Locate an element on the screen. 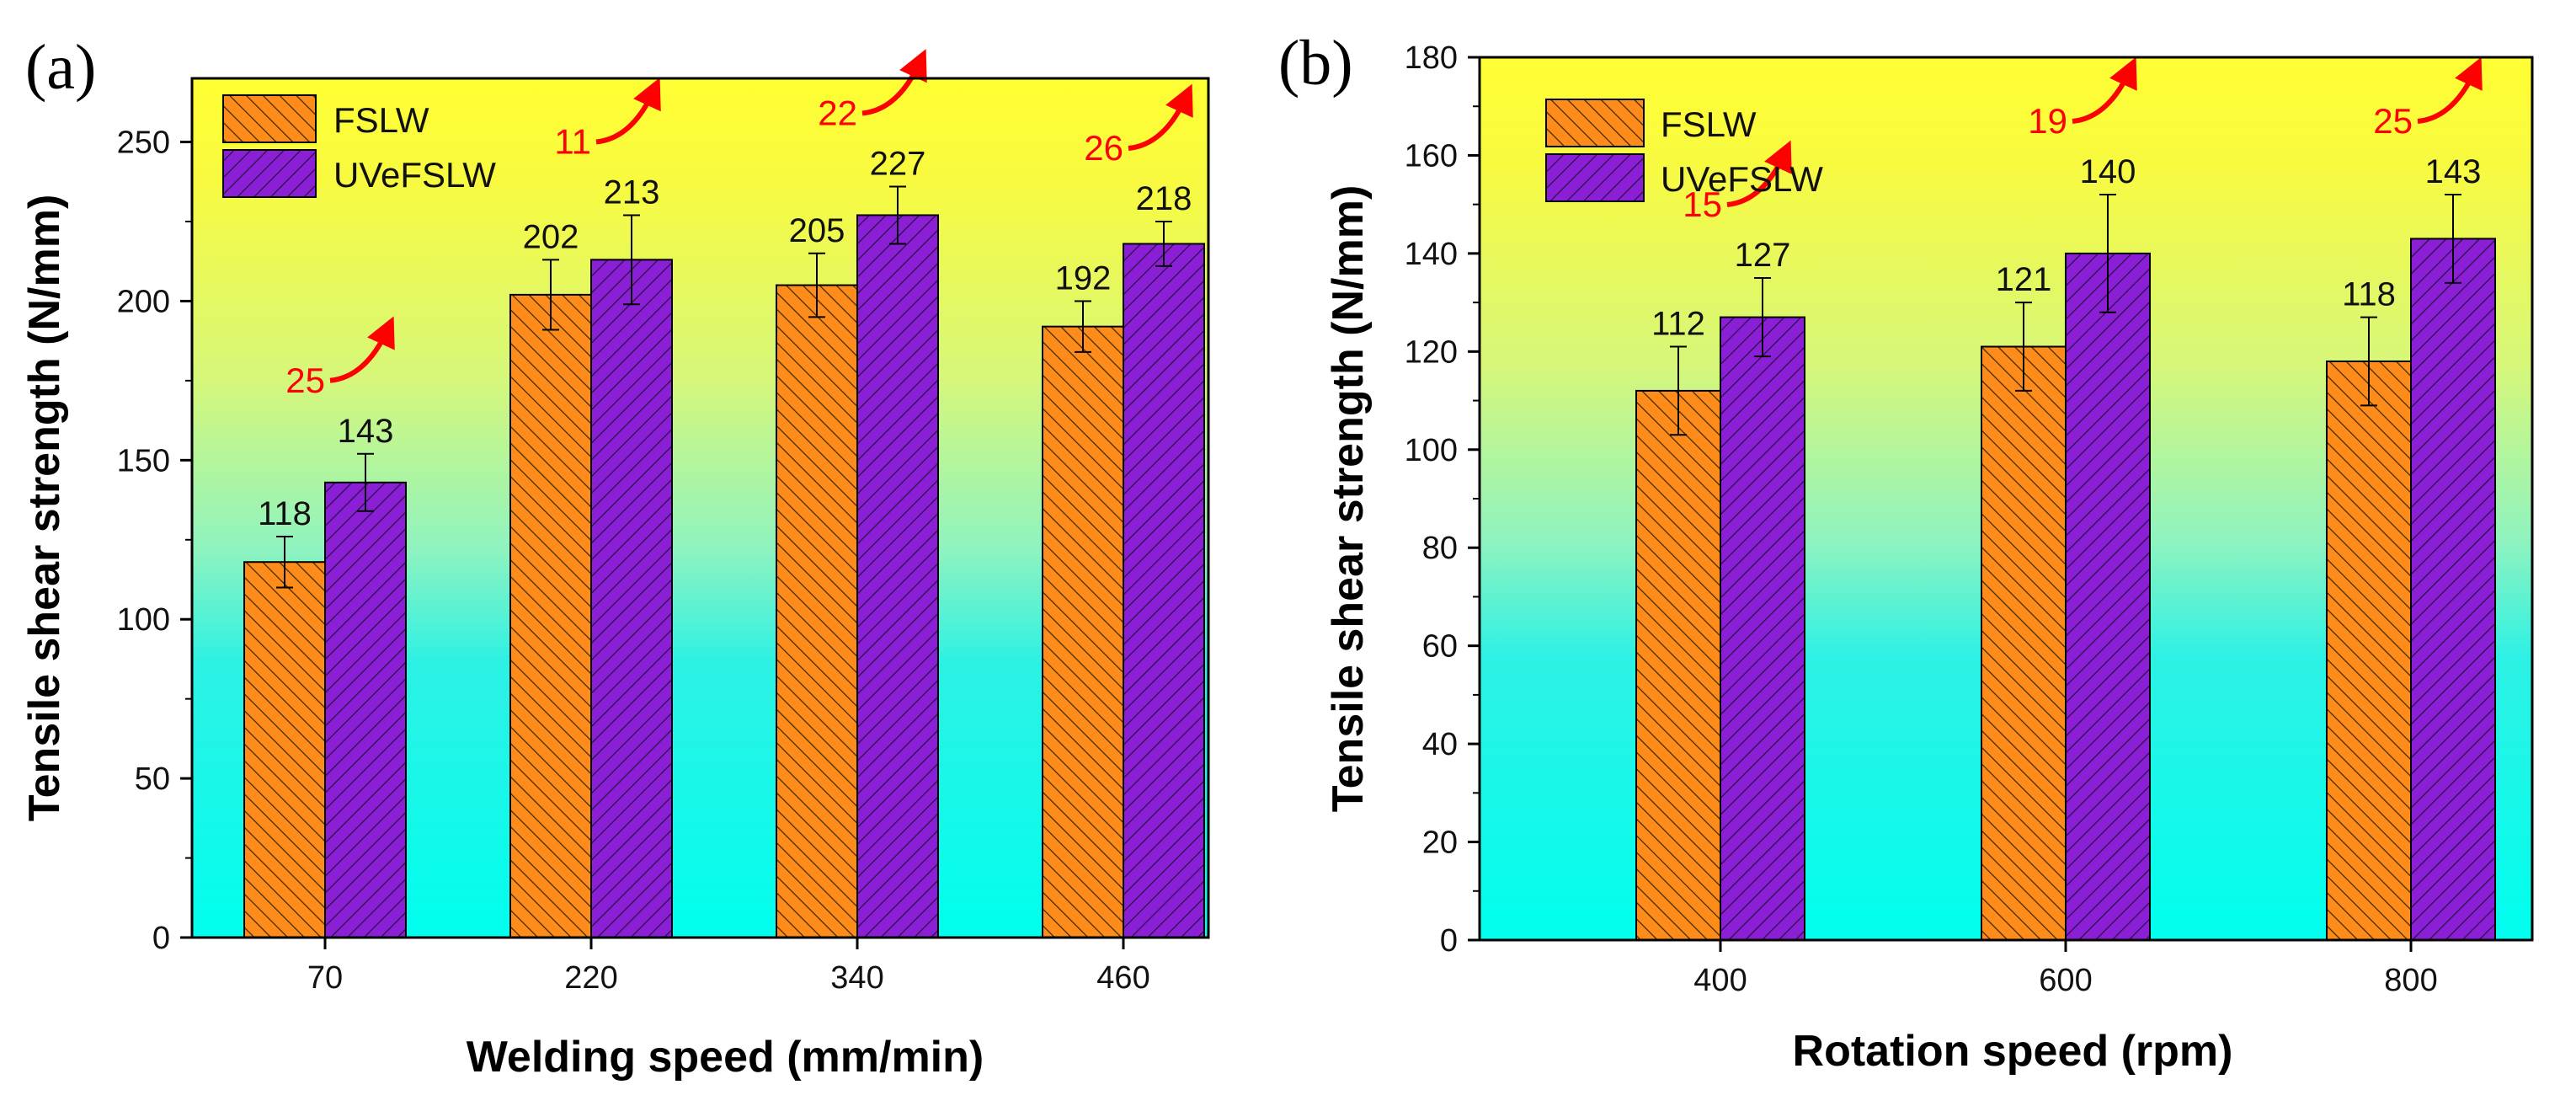  panel-b-value-label-uvefslw-800: 143 is located at coordinates (2453, 171).